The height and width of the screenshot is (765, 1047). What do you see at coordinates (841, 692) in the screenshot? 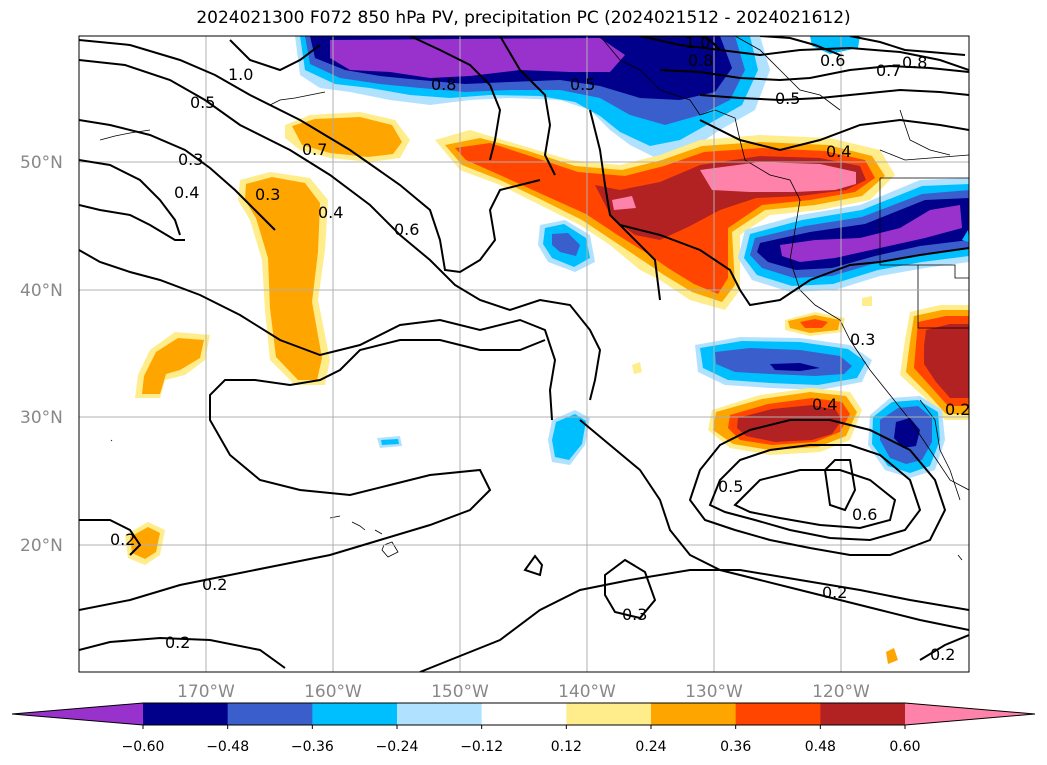
I see `lon-label-120w: 120°W` at bounding box center [841, 692].